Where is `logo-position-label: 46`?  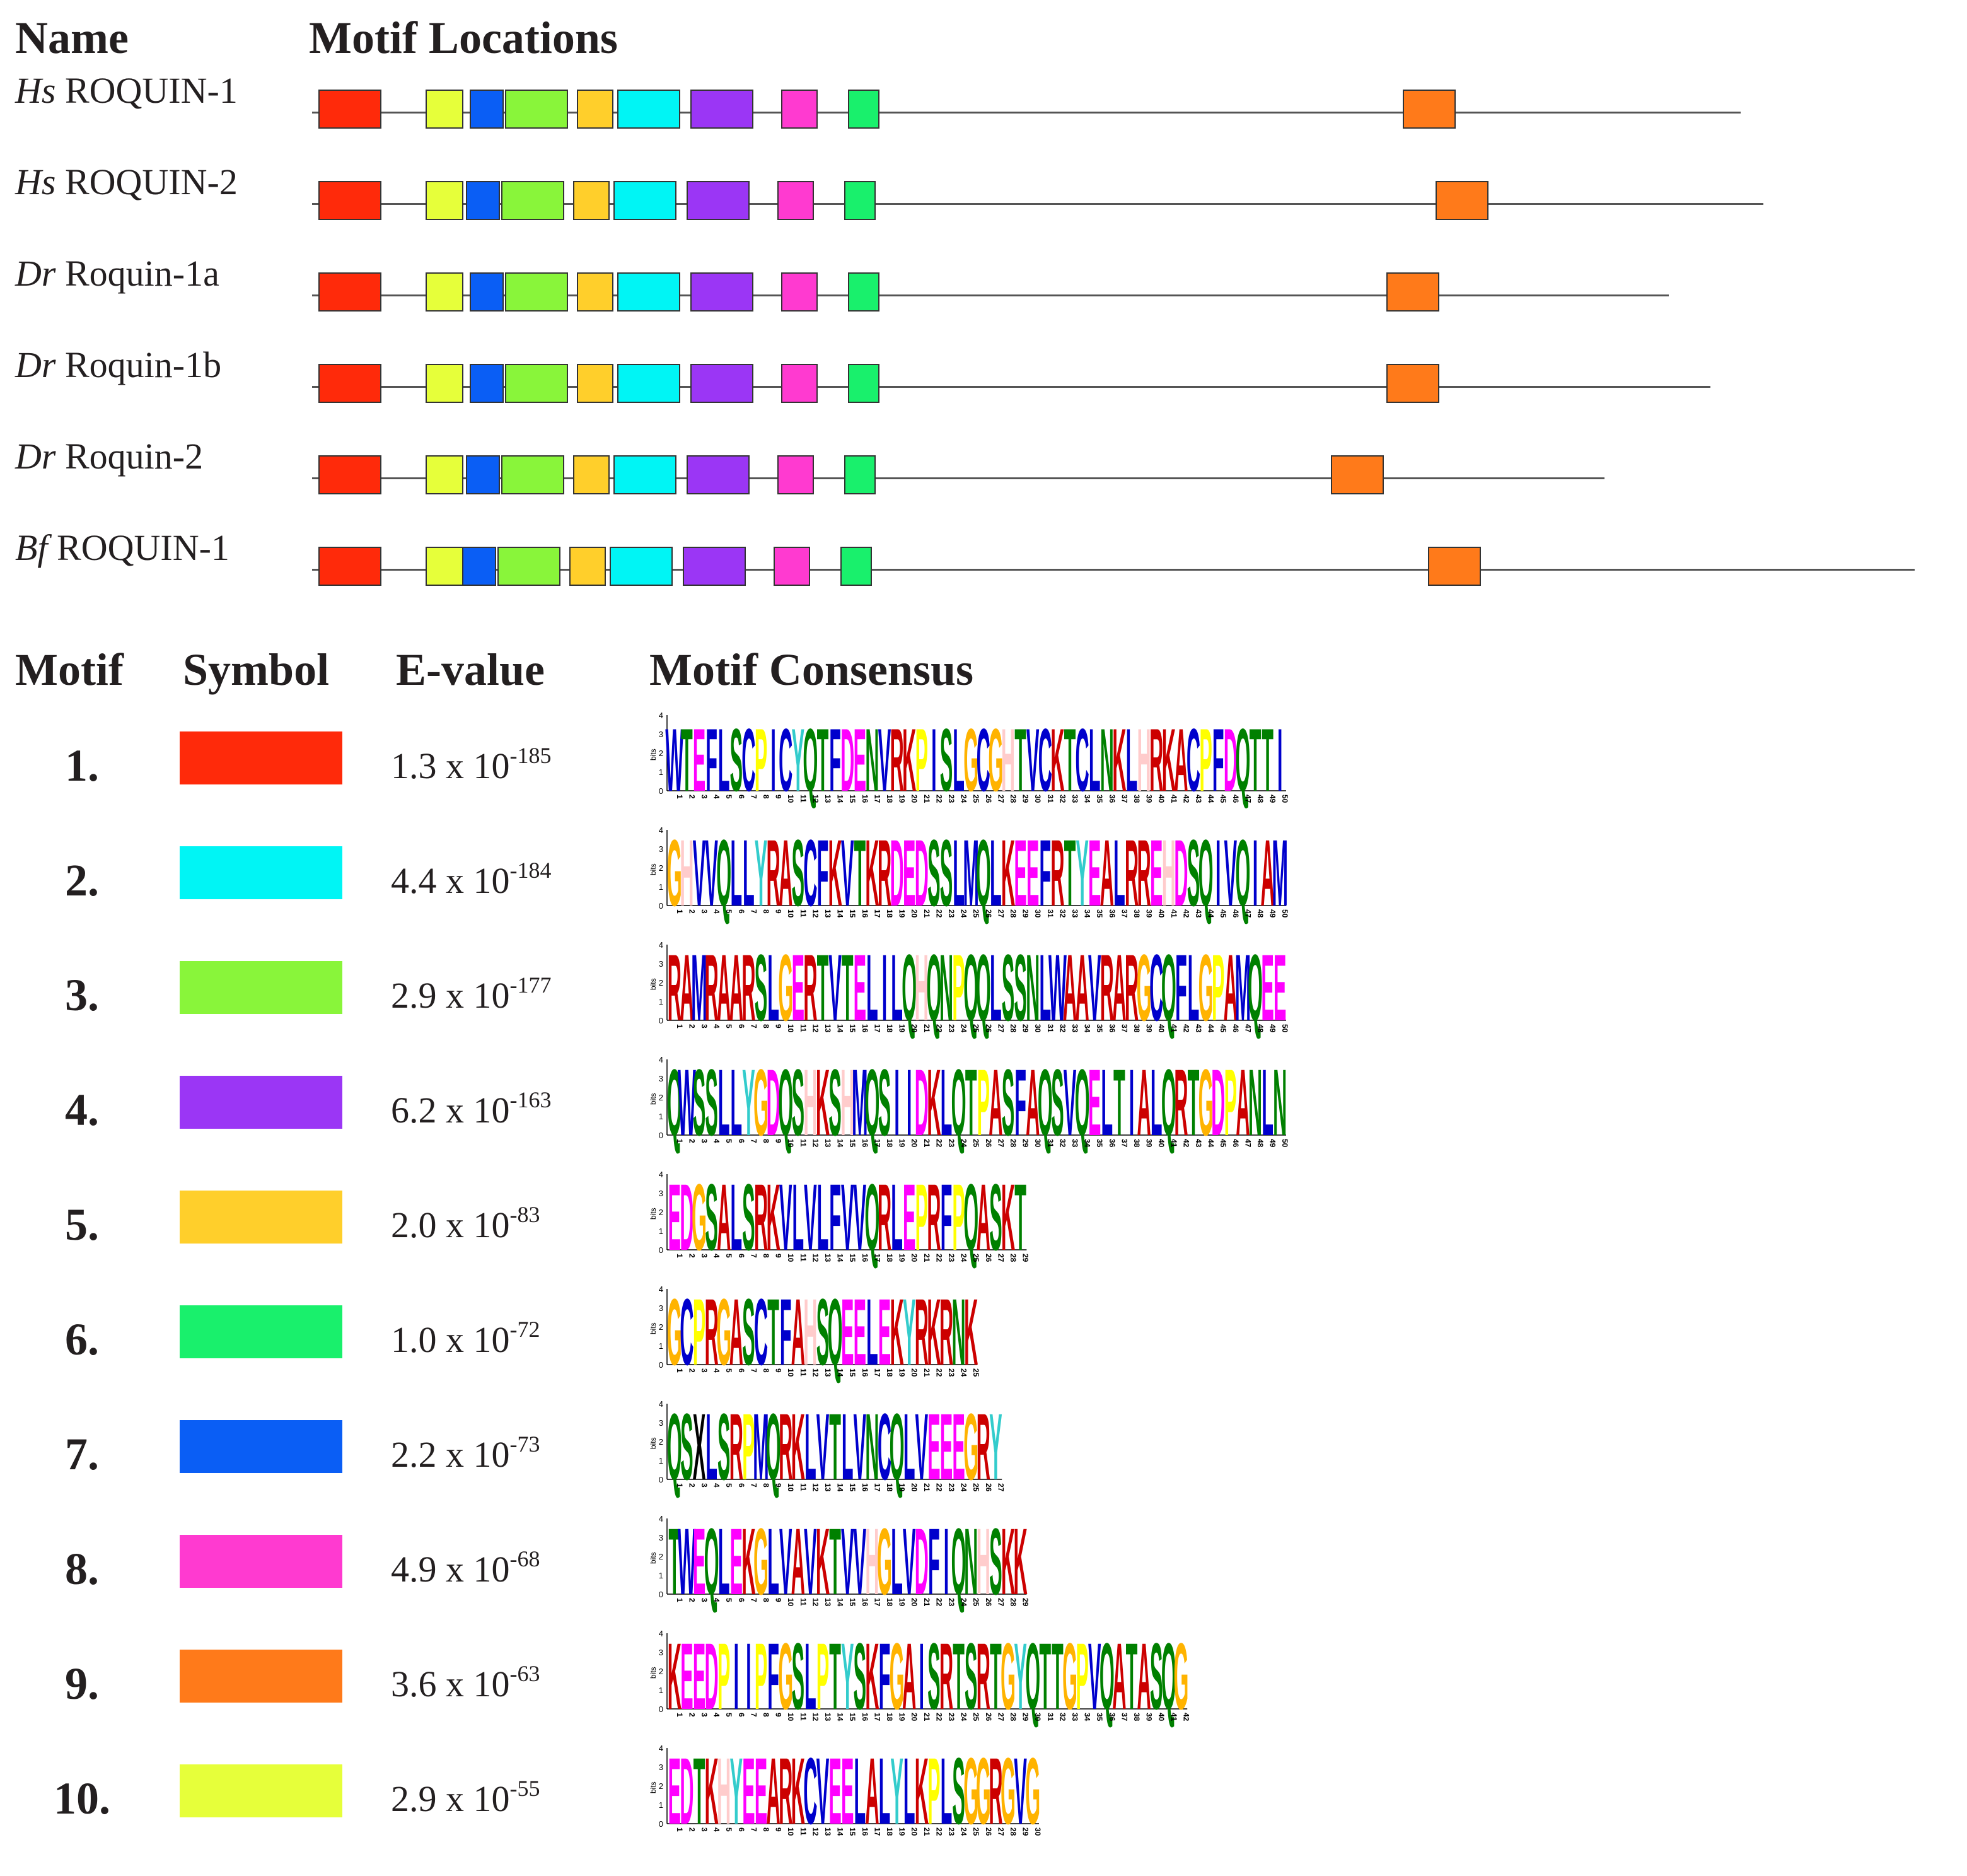
logo-position-label: 46 is located at coordinates (1235, 913).